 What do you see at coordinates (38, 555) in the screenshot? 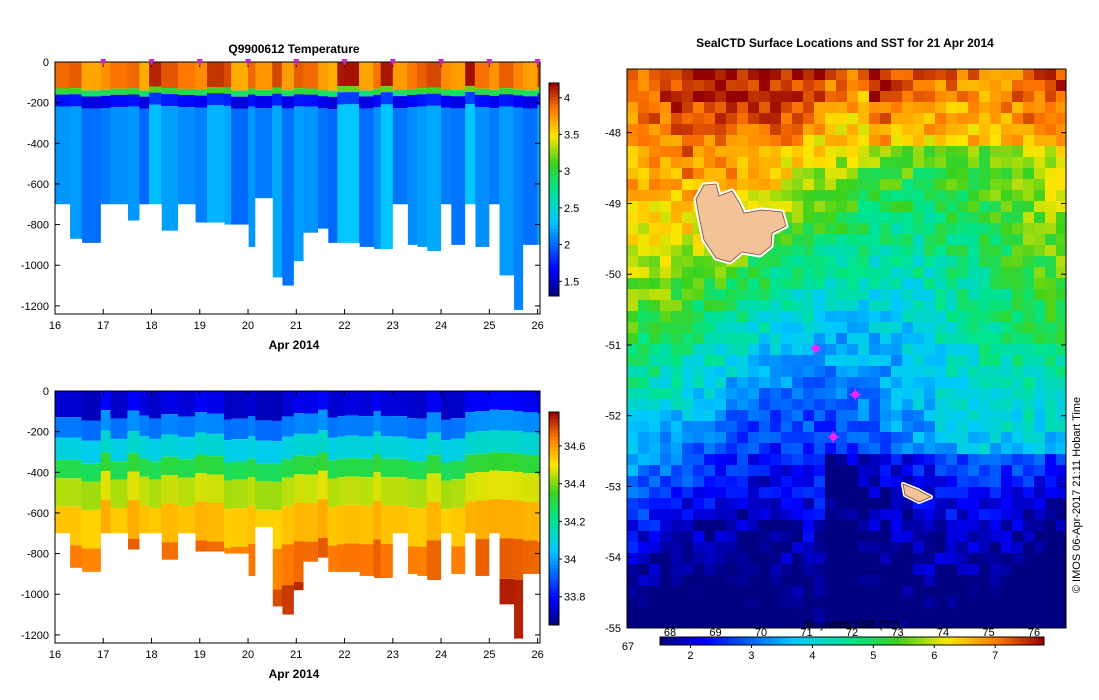
I see `y-tick-label: -800` at bounding box center [38, 555].